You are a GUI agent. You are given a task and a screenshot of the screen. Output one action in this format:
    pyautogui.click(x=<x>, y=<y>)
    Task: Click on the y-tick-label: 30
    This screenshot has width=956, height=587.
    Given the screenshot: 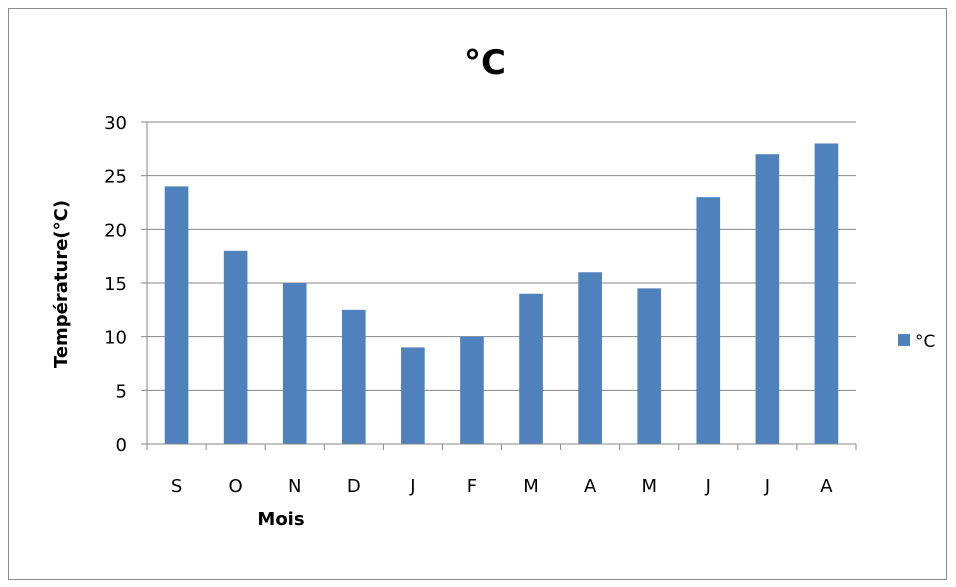 What is the action you would take?
    pyautogui.click(x=115, y=123)
    